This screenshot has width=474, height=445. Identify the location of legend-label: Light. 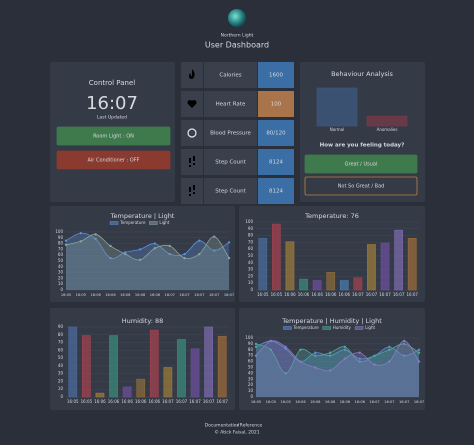
(164, 222).